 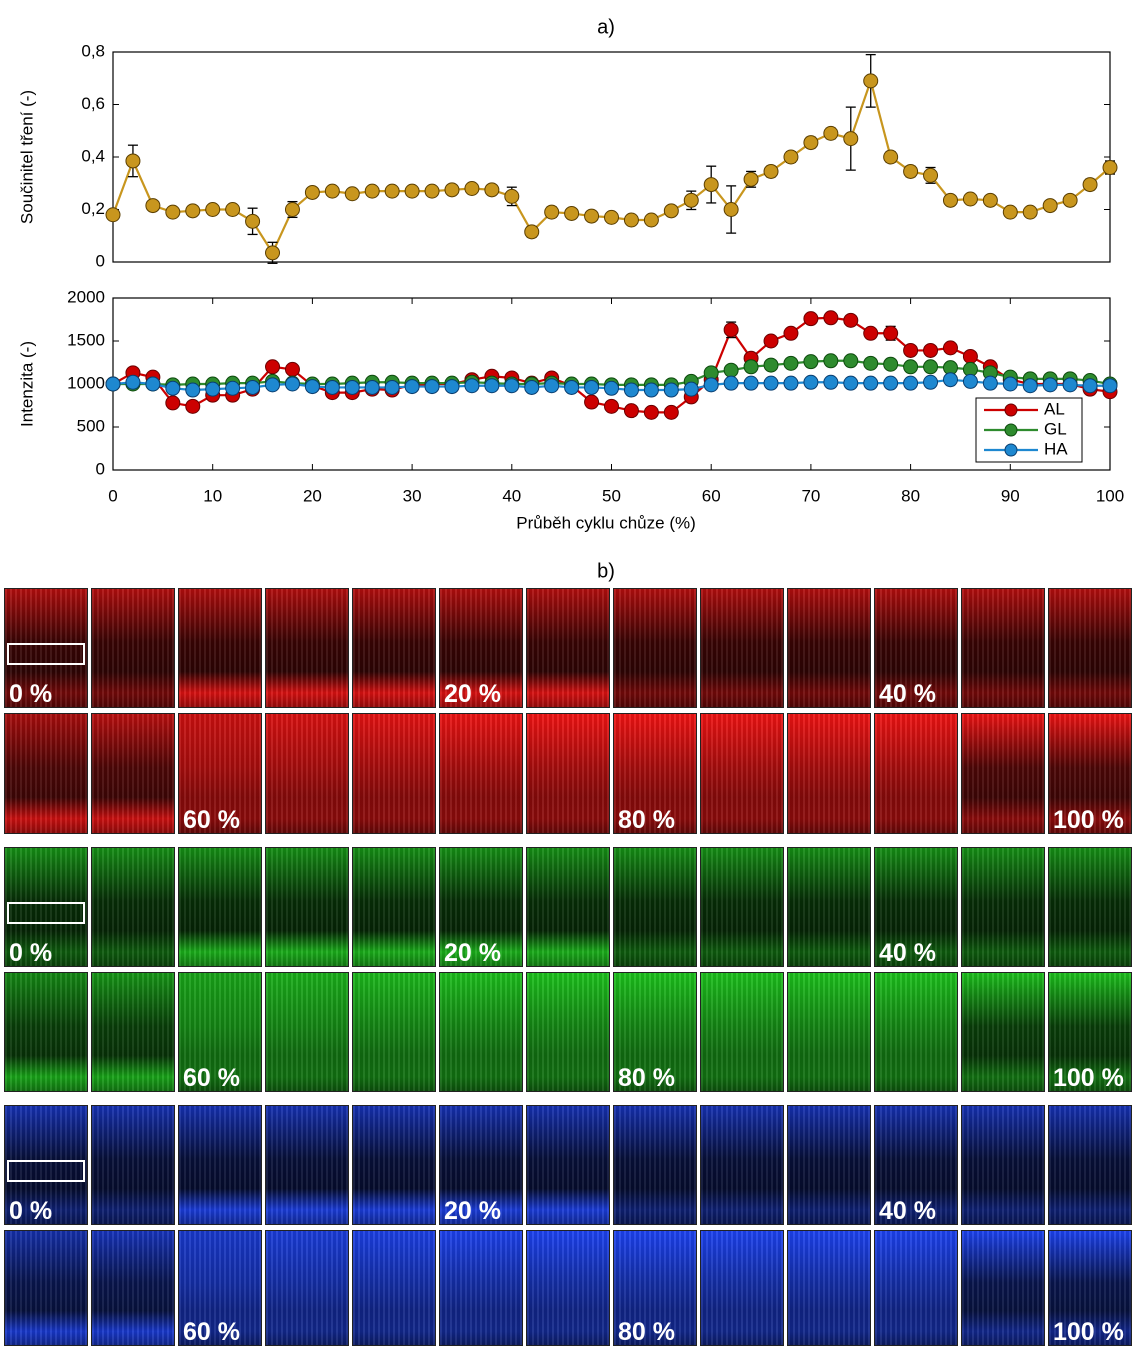 What do you see at coordinates (606, 571) in the screenshot?
I see `panel-title: b)` at bounding box center [606, 571].